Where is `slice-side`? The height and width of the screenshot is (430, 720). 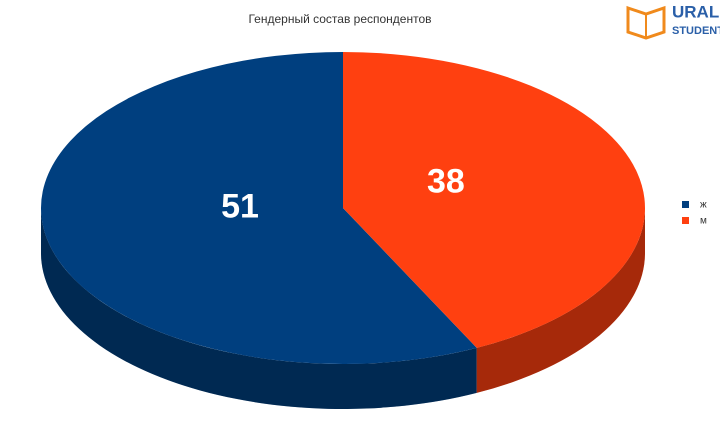 slice-side is located at coordinates (560, 300).